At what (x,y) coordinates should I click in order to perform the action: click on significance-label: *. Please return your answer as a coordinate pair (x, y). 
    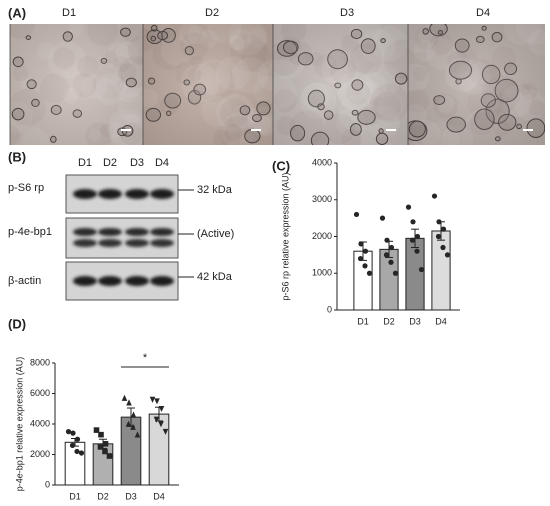
    Looking at the image, I should click on (145, 358).